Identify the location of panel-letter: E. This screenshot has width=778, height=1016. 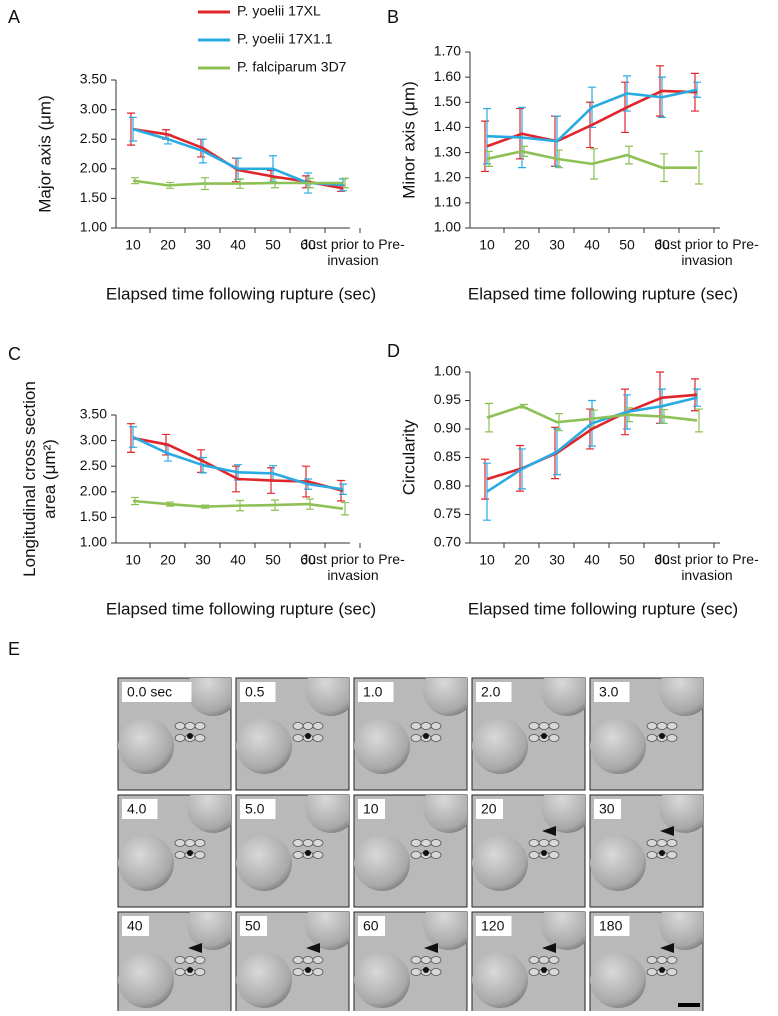
(14, 649).